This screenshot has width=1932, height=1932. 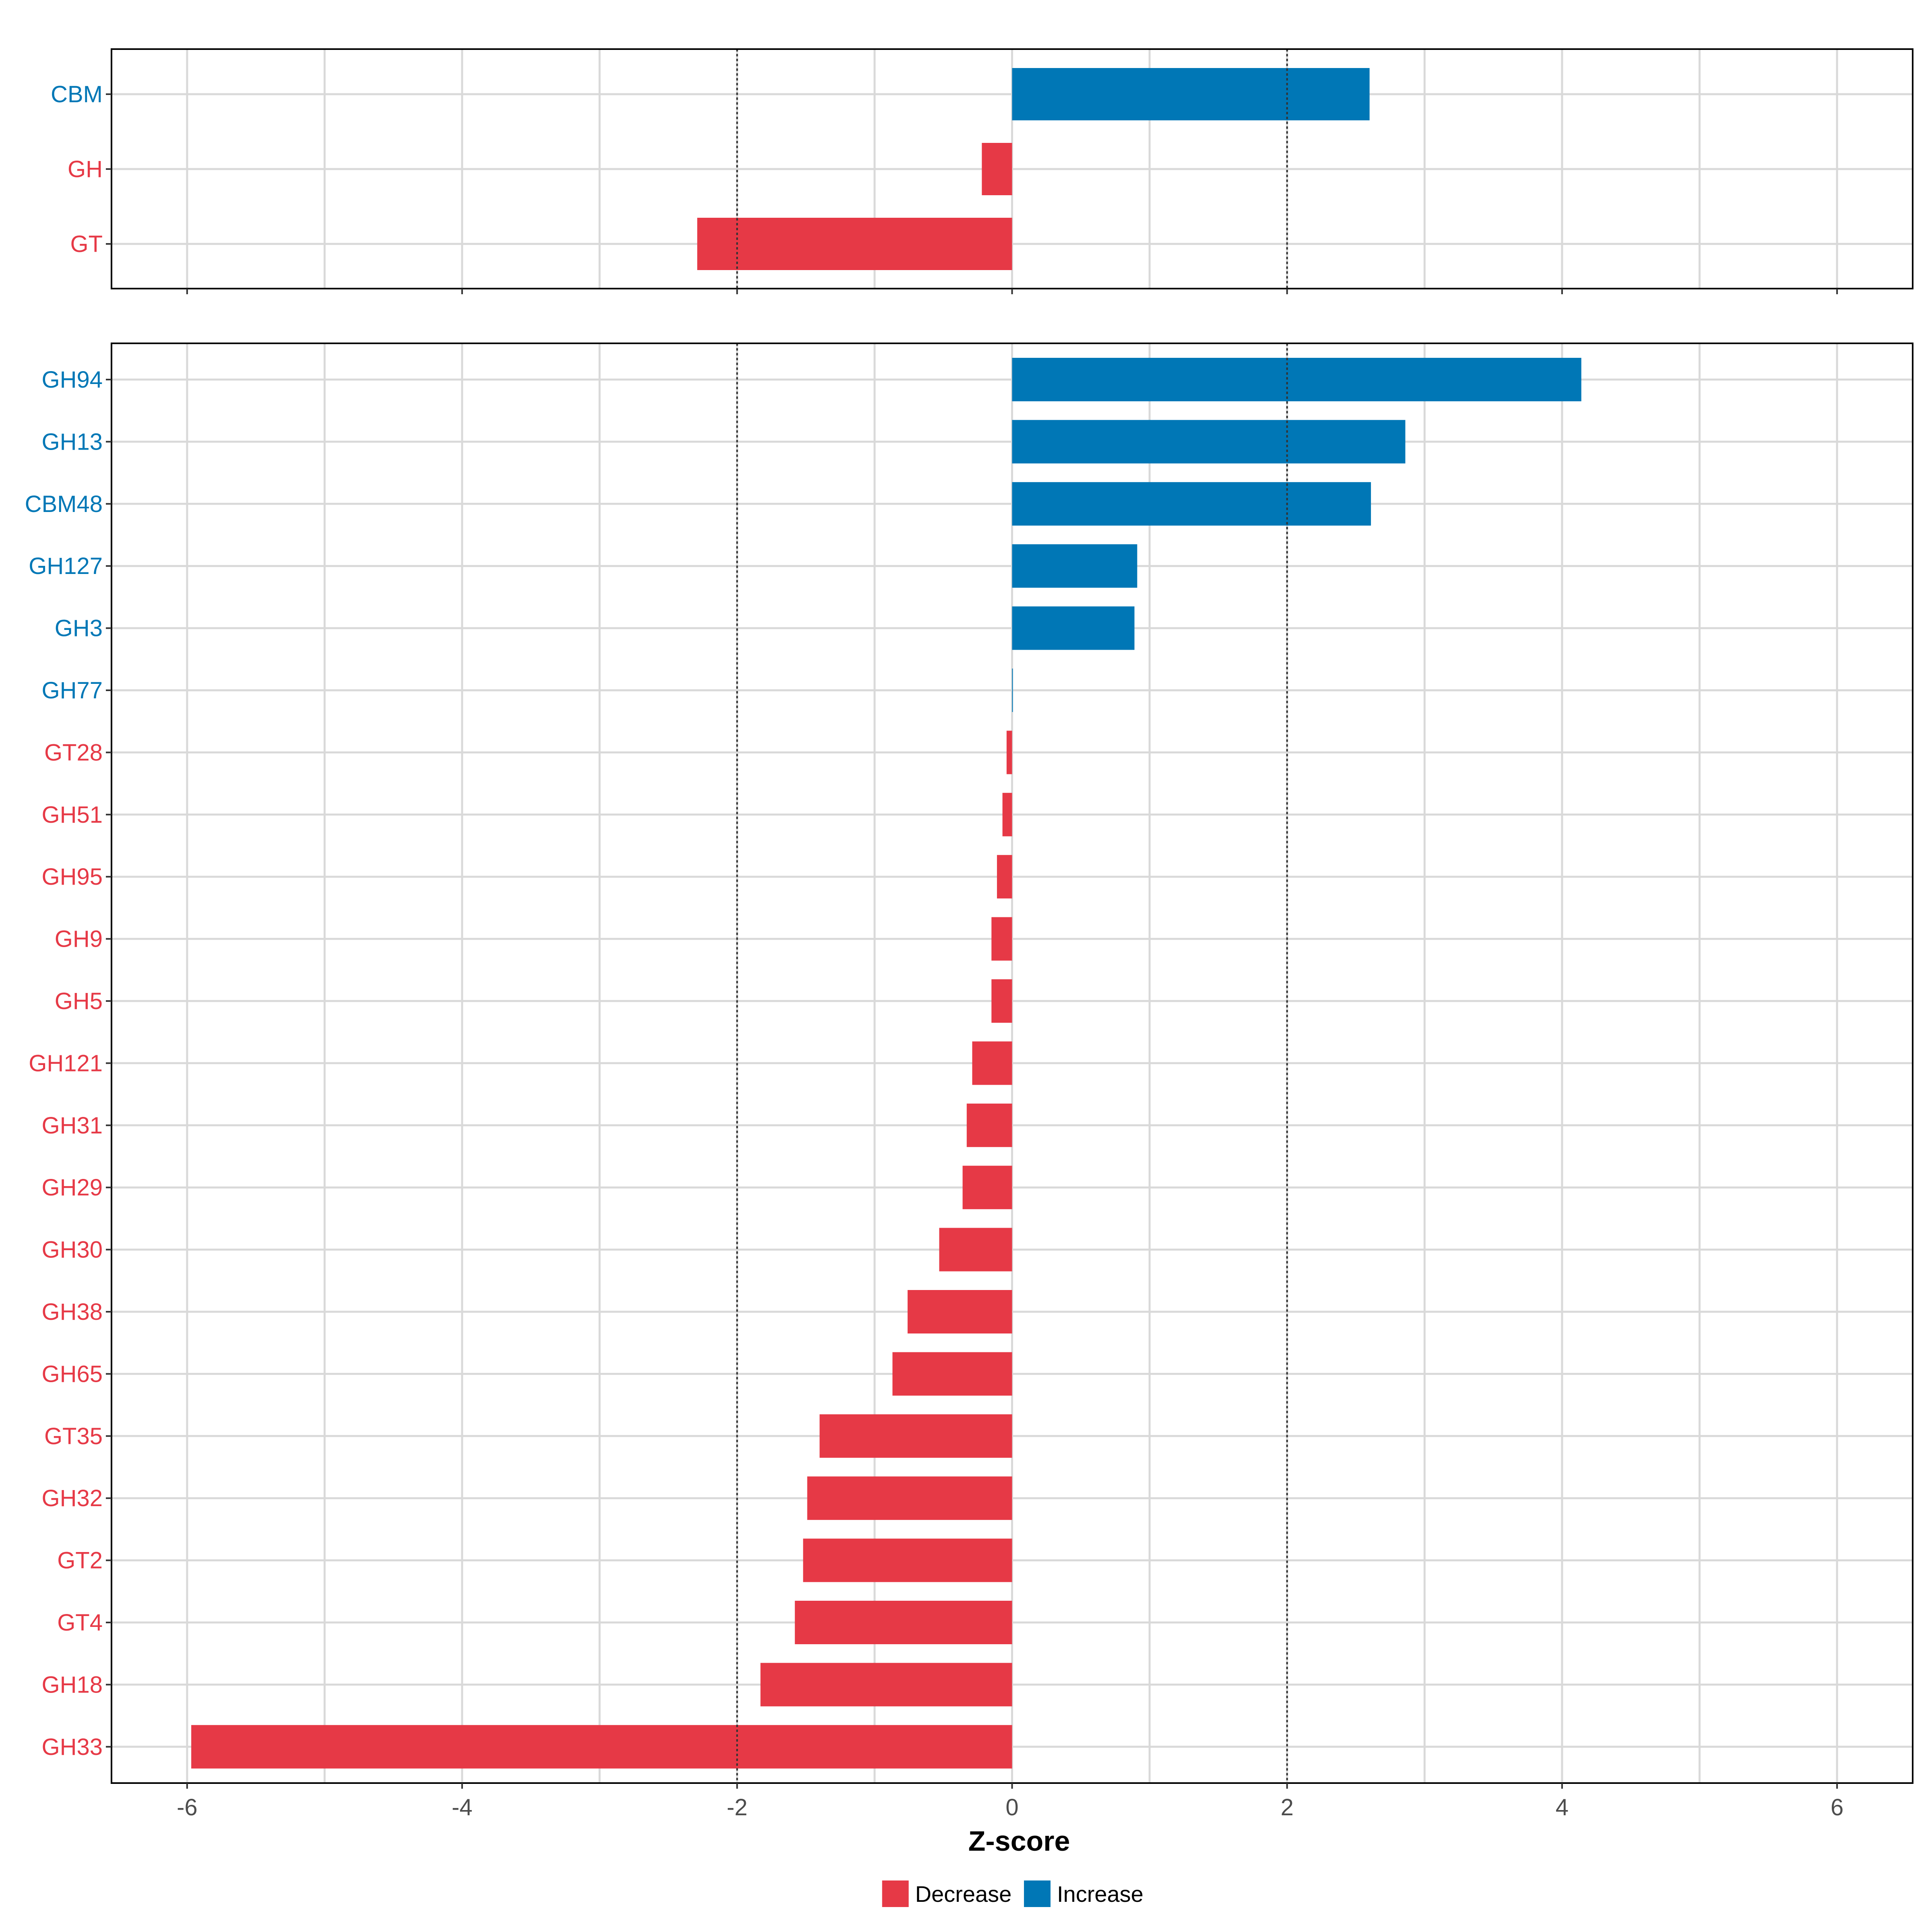 What do you see at coordinates (86, 244) in the screenshot?
I see `y-tick-label-gt: GT` at bounding box center [86, 244].